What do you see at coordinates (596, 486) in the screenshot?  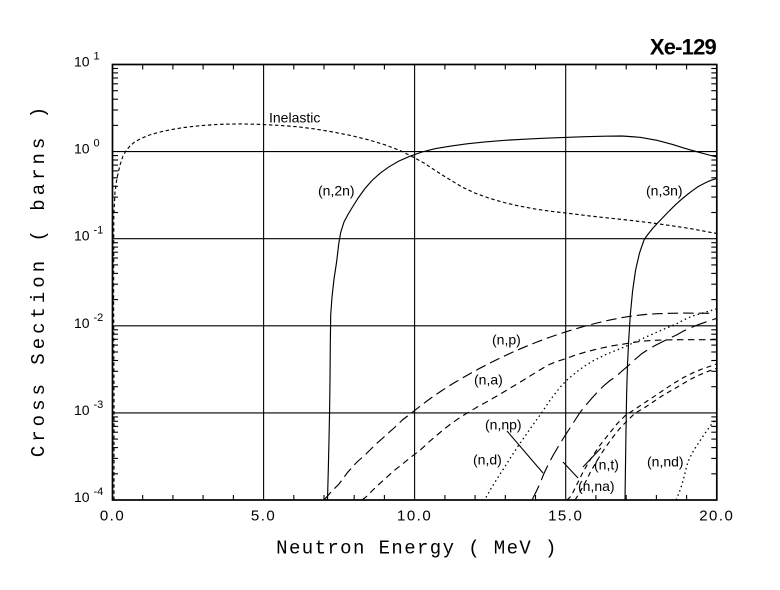 I see `svg-text: (n,na)` at bounding box center [596, 486].